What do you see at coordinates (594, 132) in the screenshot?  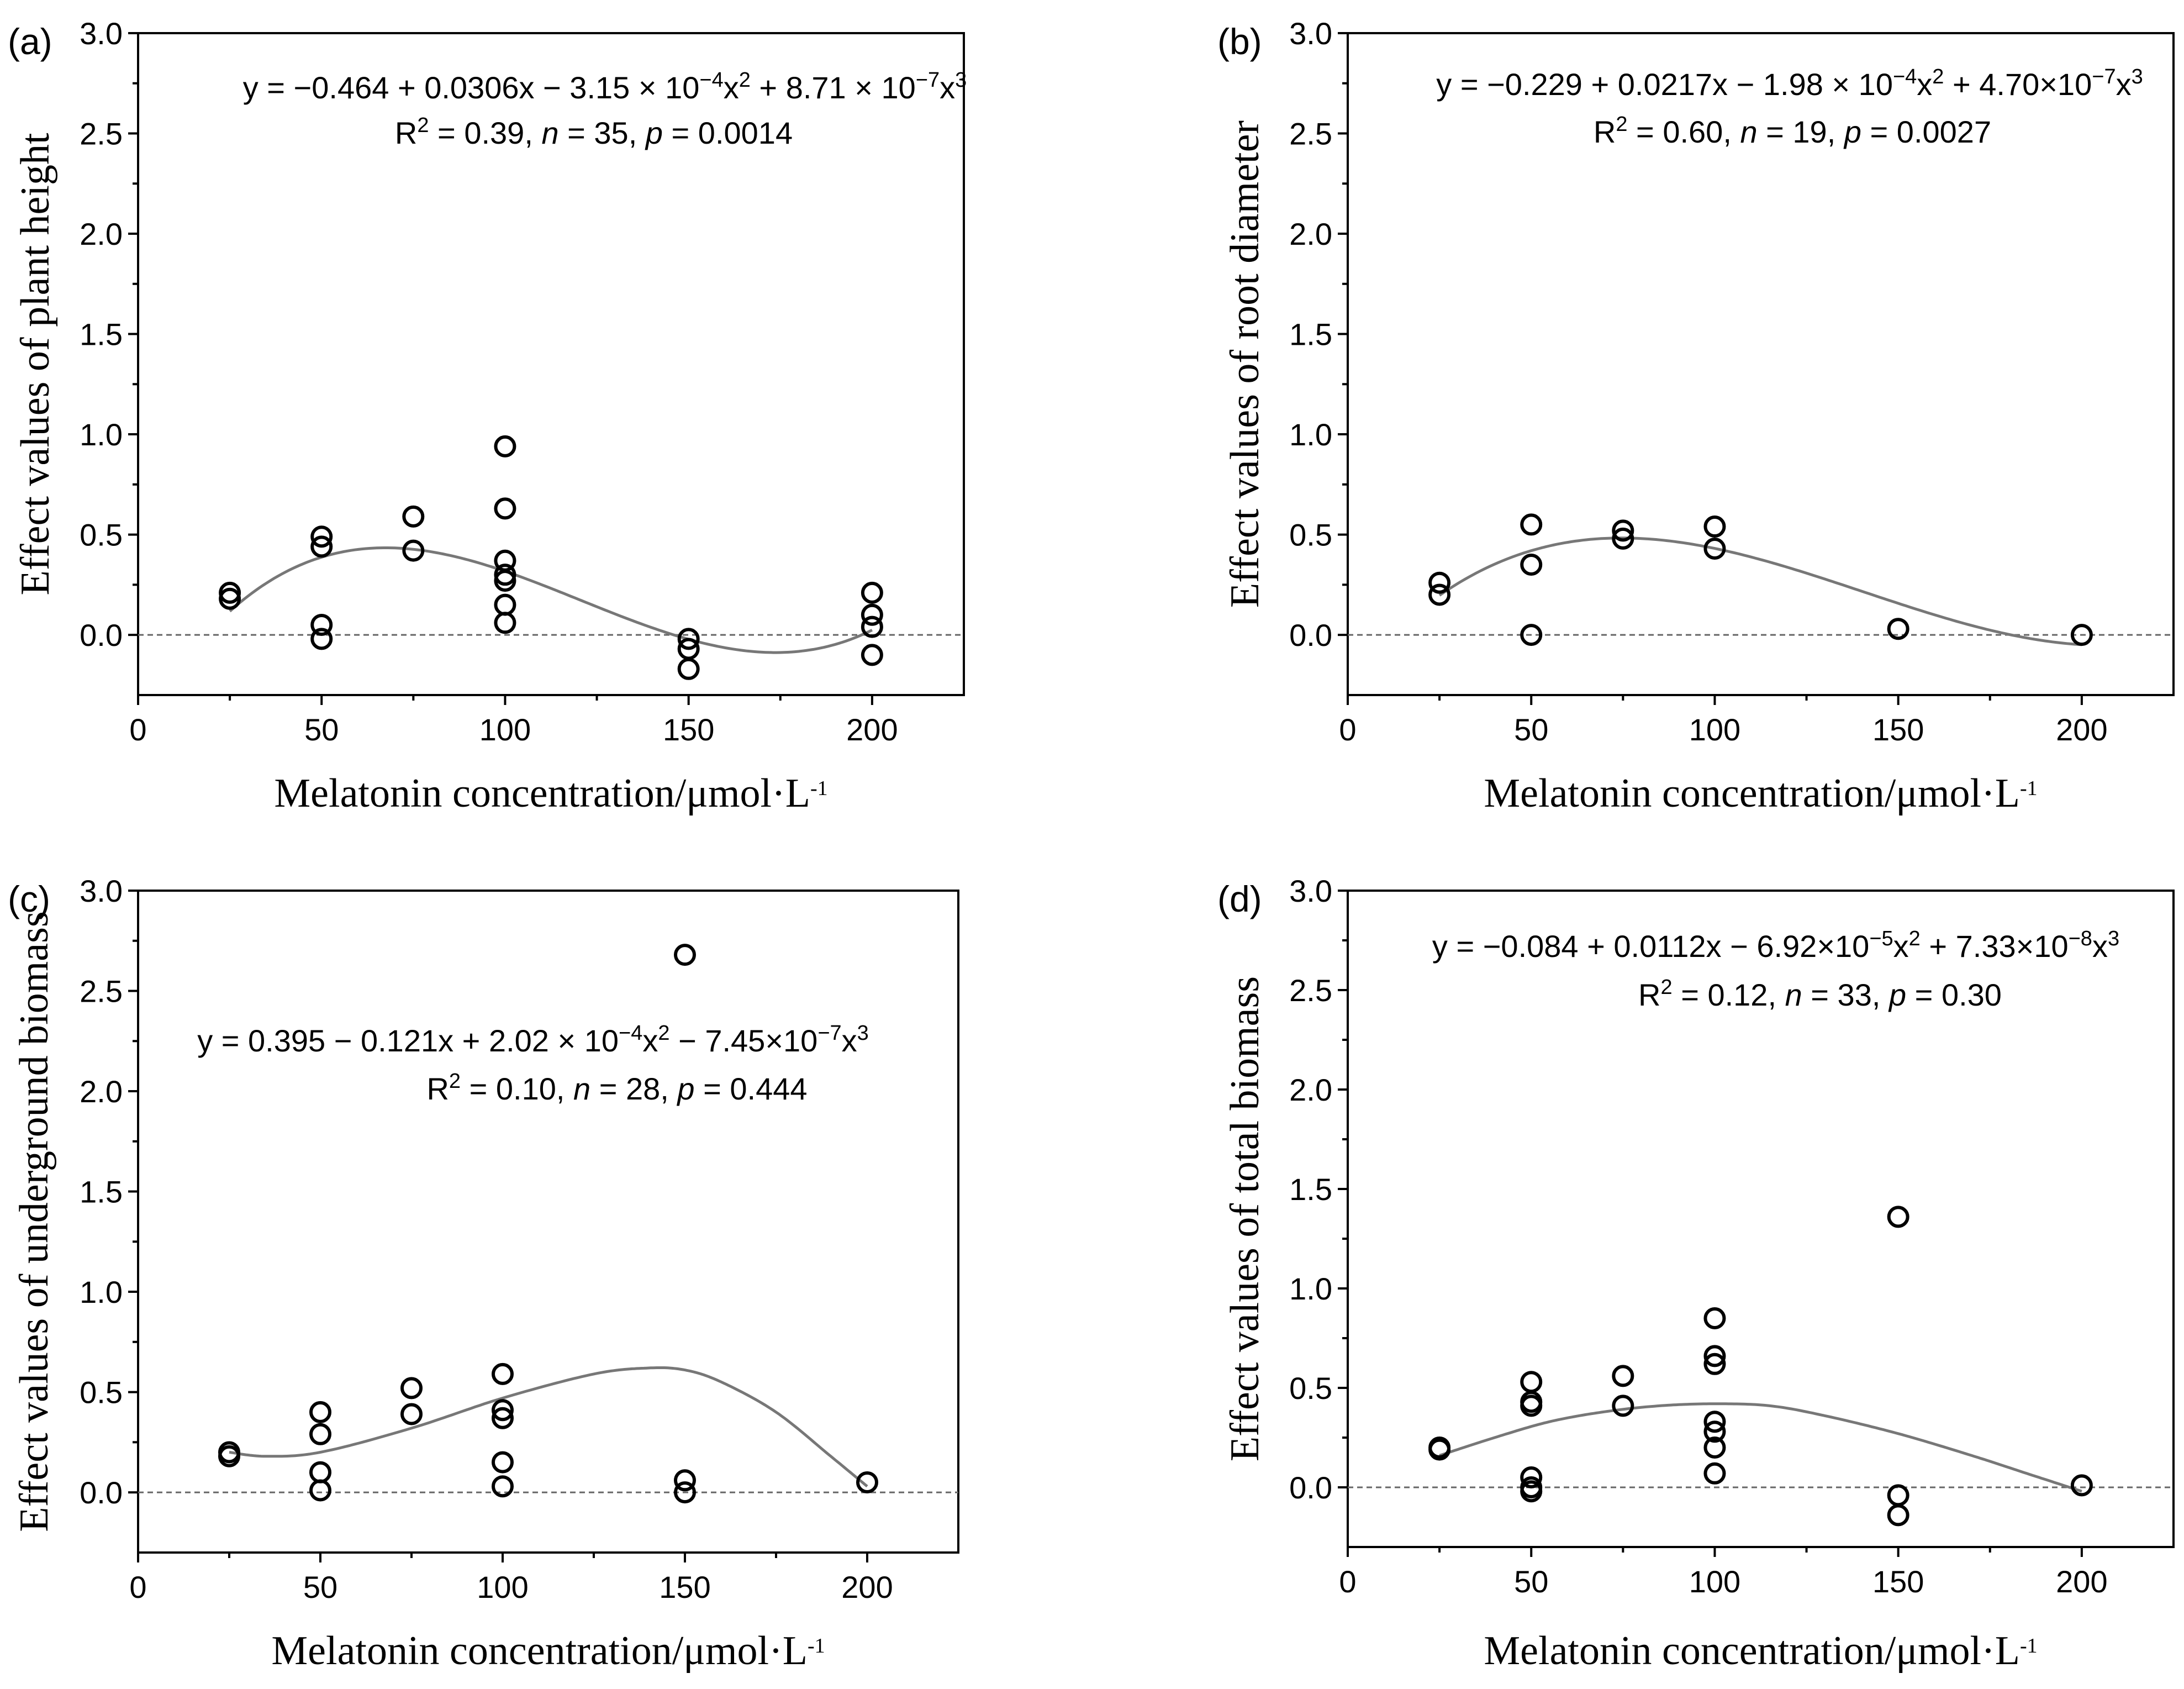 I see `fit-statistics: R2 = 0.39, n = 35, p = 0.0014` at bounding box center [594, 132].